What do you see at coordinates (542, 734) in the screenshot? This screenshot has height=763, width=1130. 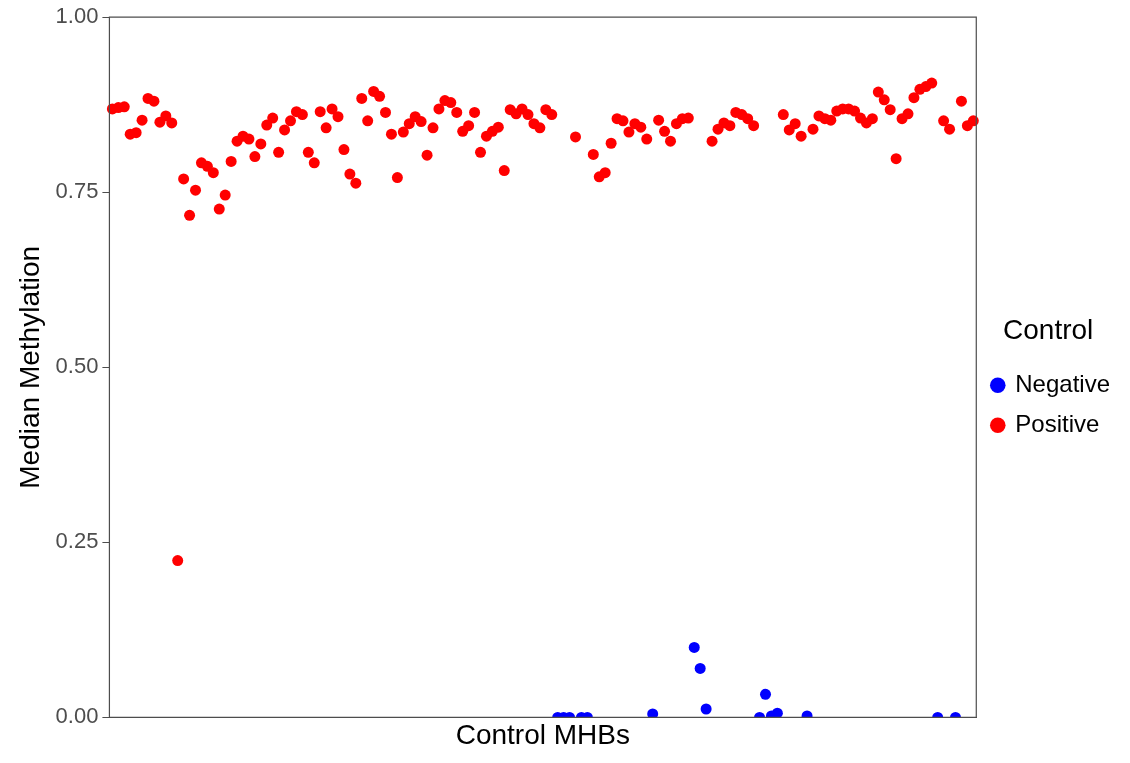 I see `x-axis-title: Control MHBs` at bounding box center [542, 734].